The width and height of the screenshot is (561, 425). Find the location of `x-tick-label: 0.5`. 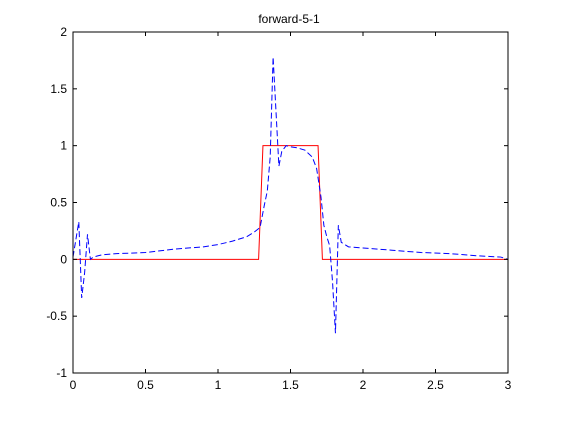

x-tick-label: 0.5 is located at coordinates (145, 385).